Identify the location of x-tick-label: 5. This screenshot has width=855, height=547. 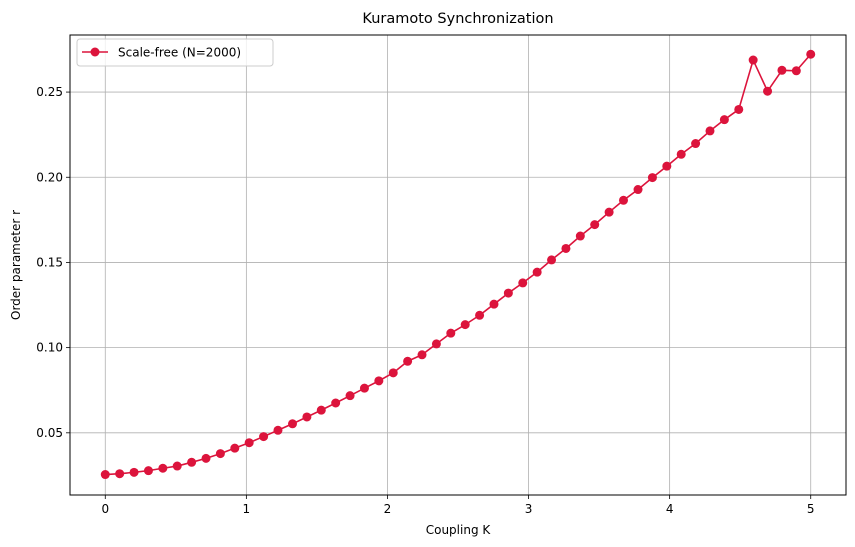
(811, 509).